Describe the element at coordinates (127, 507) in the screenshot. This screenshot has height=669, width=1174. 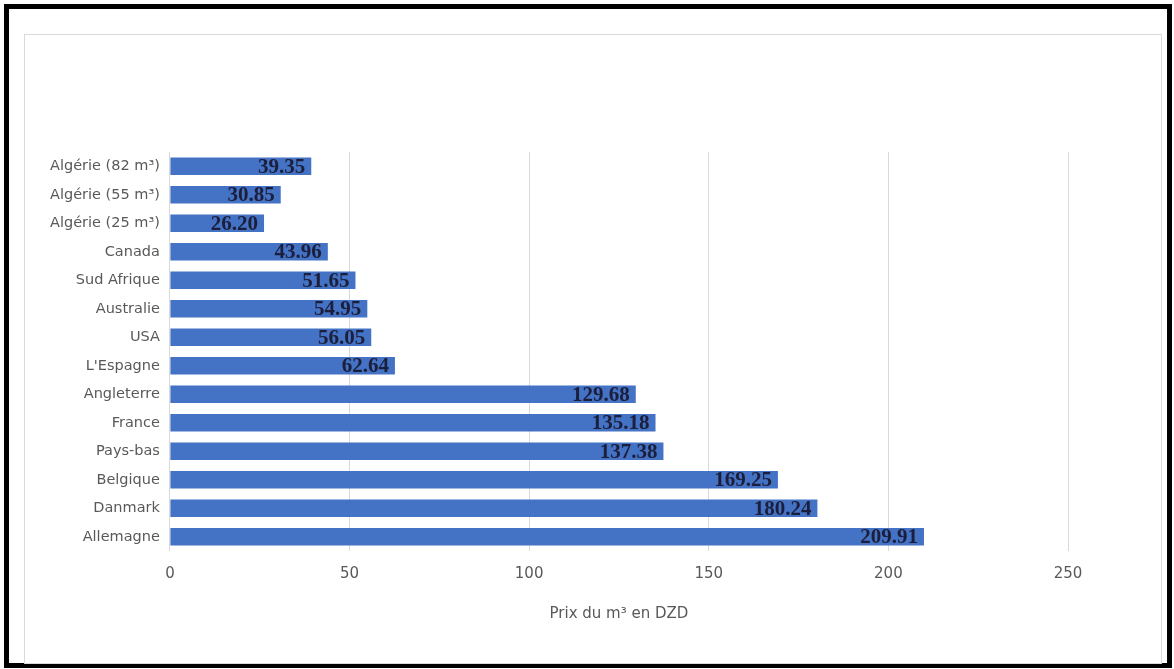
I see `y-tick-label: Danmark` at that location.